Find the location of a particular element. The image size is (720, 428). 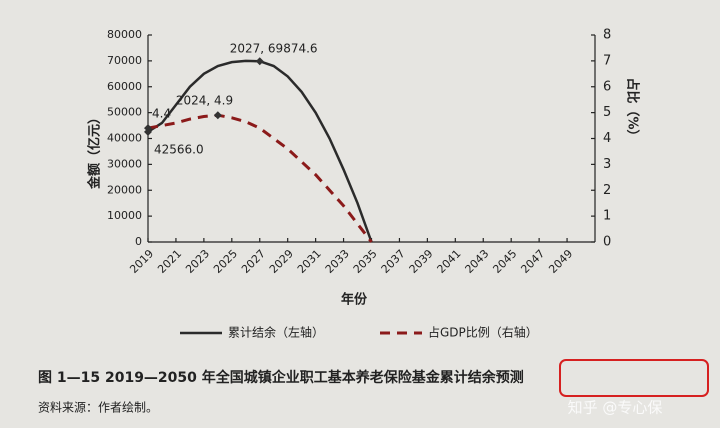

annotation: 42566.0 is located at coordinates (179, 149).